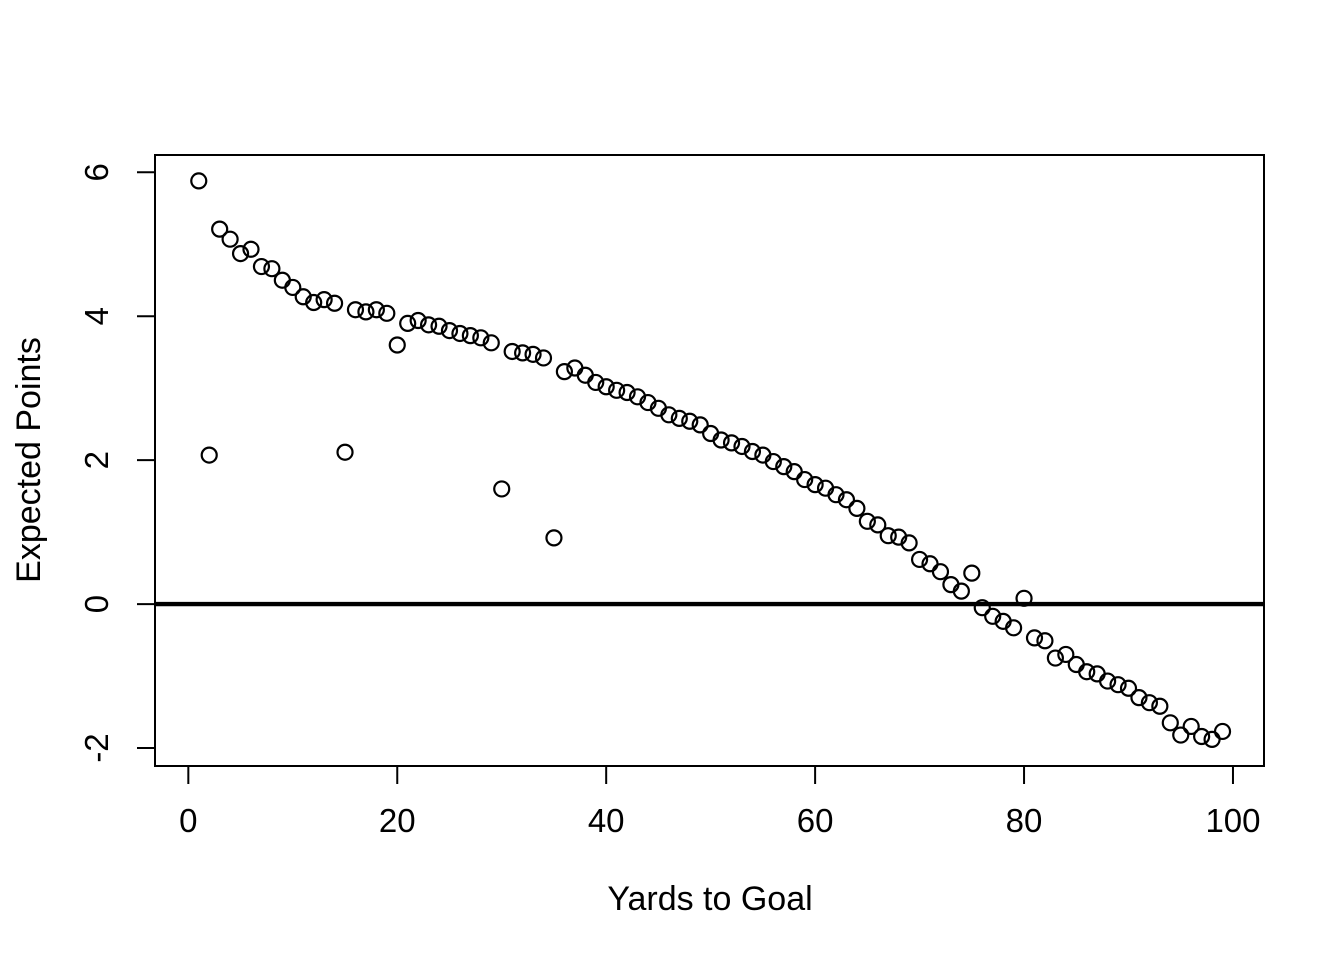  What do you see at coordinates (188, 820) in the screenshot?
I see `x-tick-label: 0` at bounding box center [188, 820].